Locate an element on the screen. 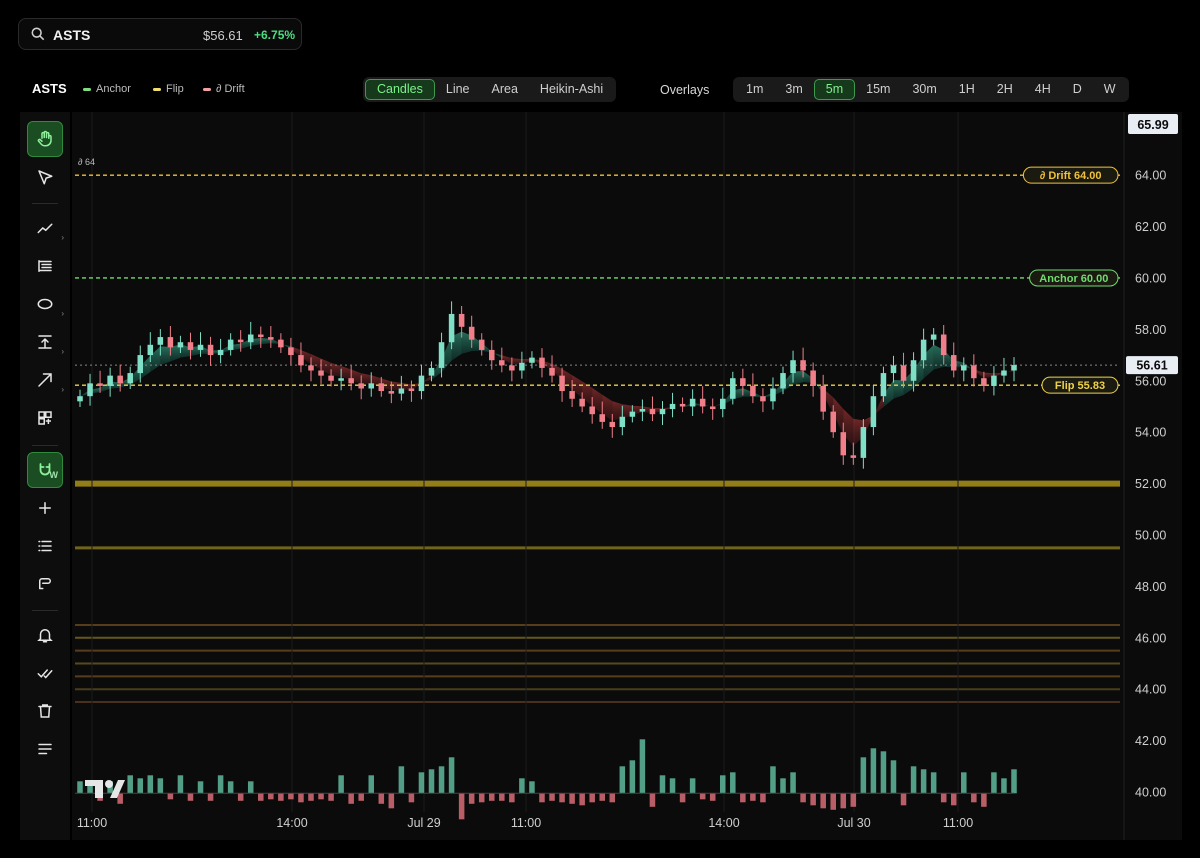 This screenshot has height=858, width=1200. delete-tool is located at coordinates (45, 711).